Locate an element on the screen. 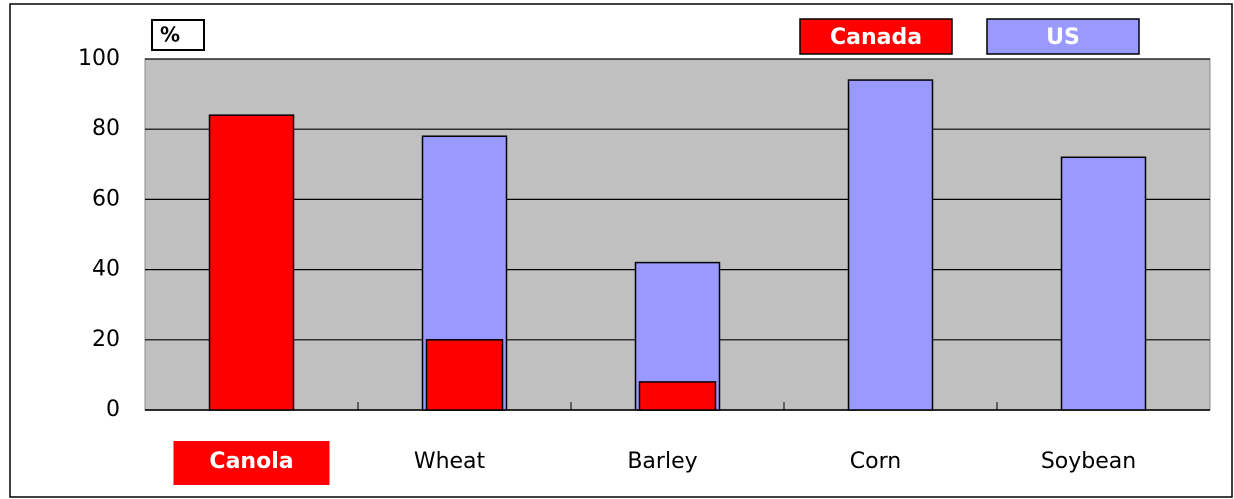 The image size is (1234, 499). y-tick-label: 60 is located at coordinates (106, 198).